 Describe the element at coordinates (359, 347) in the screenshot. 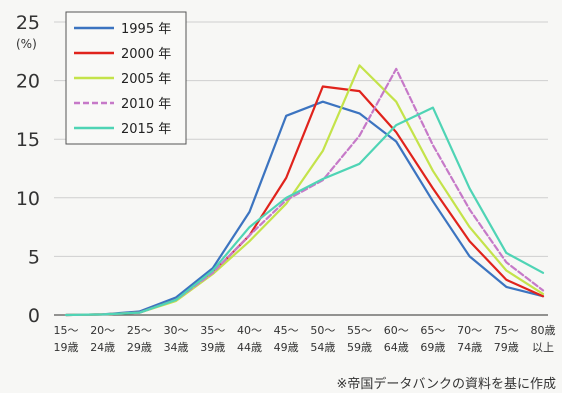

I see `x-tick-label: 59歳` at that location.